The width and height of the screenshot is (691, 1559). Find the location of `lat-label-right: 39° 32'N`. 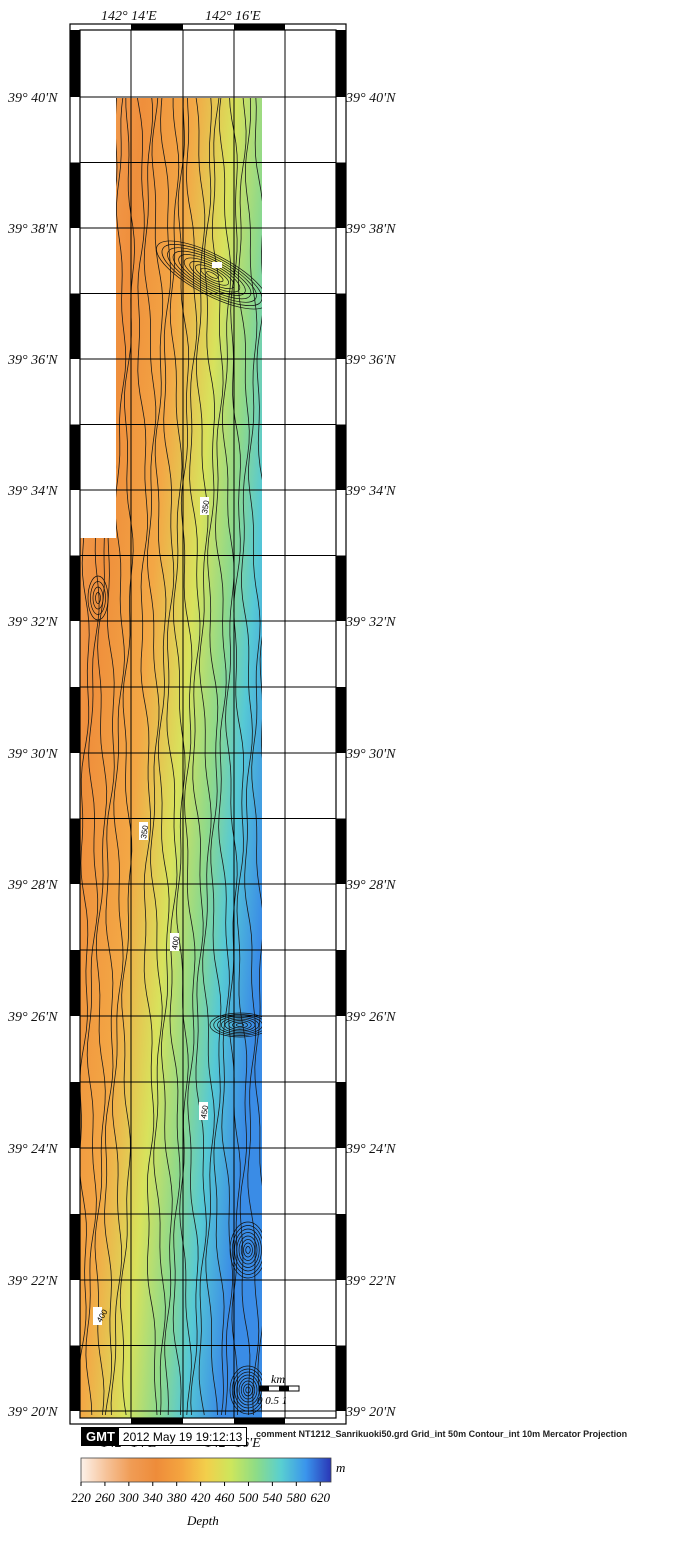

lat-label-right: 39° 32'N is located at coordinates (370, 622).